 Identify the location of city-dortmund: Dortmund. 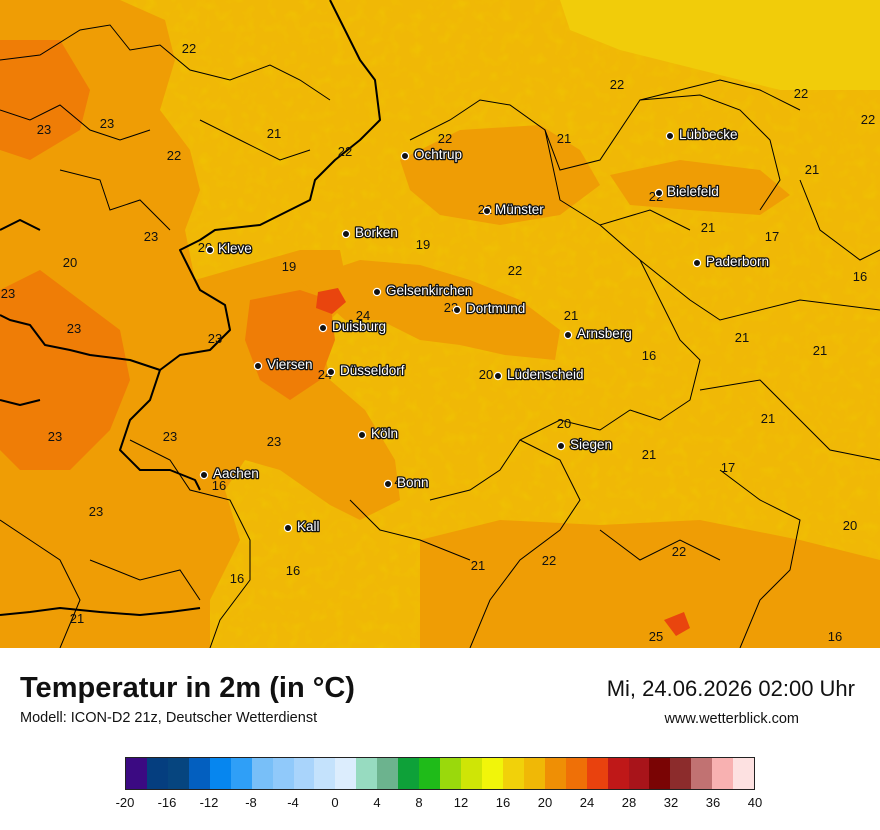
(489, 308).